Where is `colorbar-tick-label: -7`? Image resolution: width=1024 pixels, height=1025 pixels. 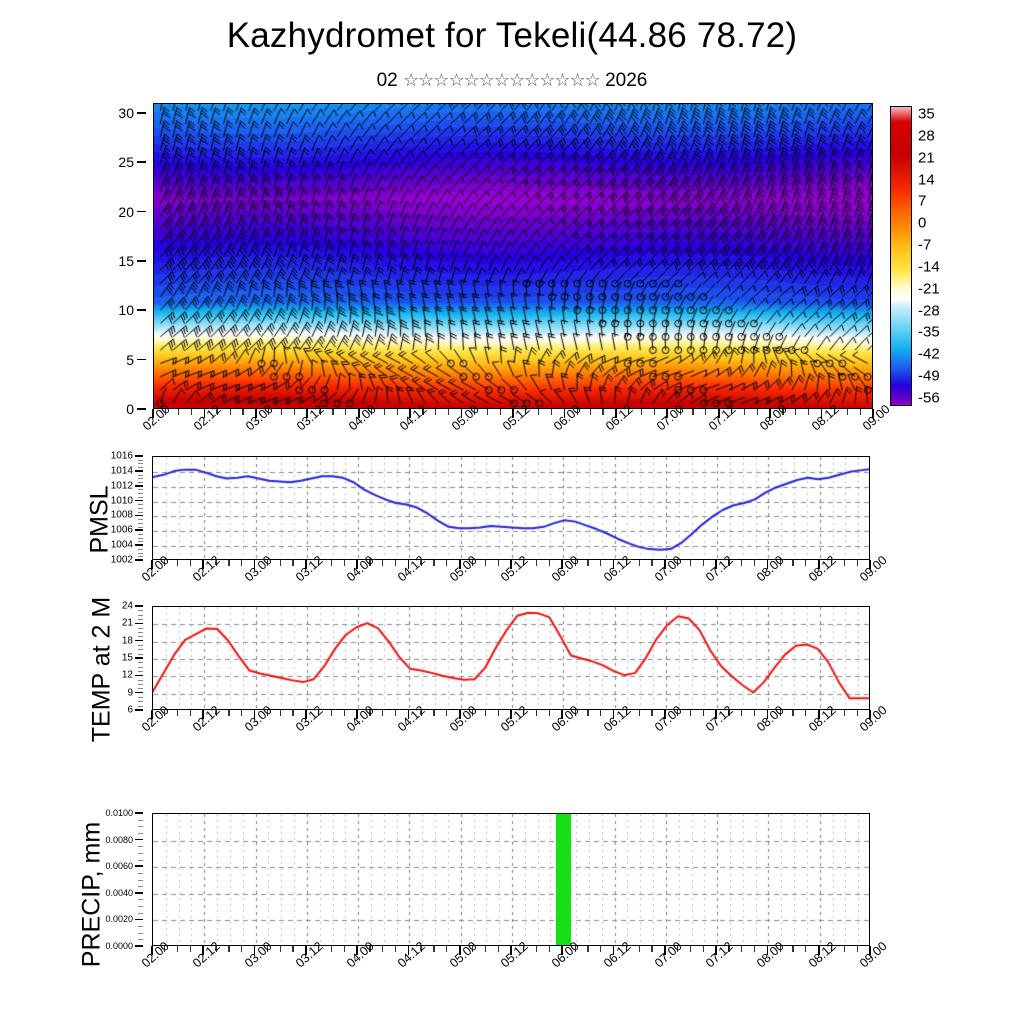 colorbar-tick-label: -7 is located at coordinates (925, 245).